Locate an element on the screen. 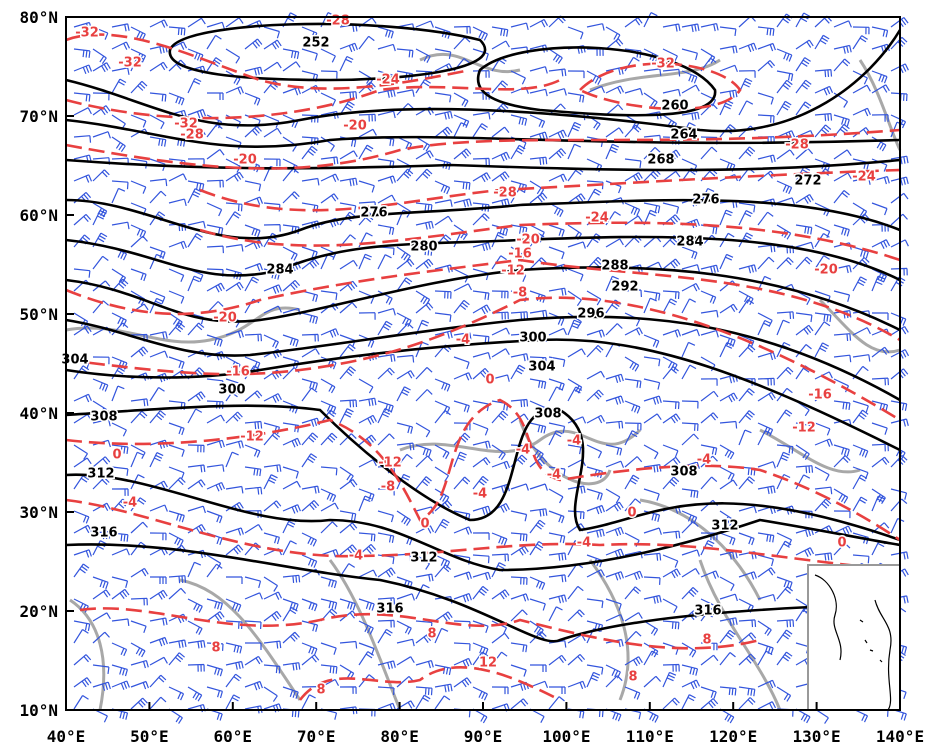 The image size is (934, 750). x-tick-label: 50°E is located at coordinates (149, 736).